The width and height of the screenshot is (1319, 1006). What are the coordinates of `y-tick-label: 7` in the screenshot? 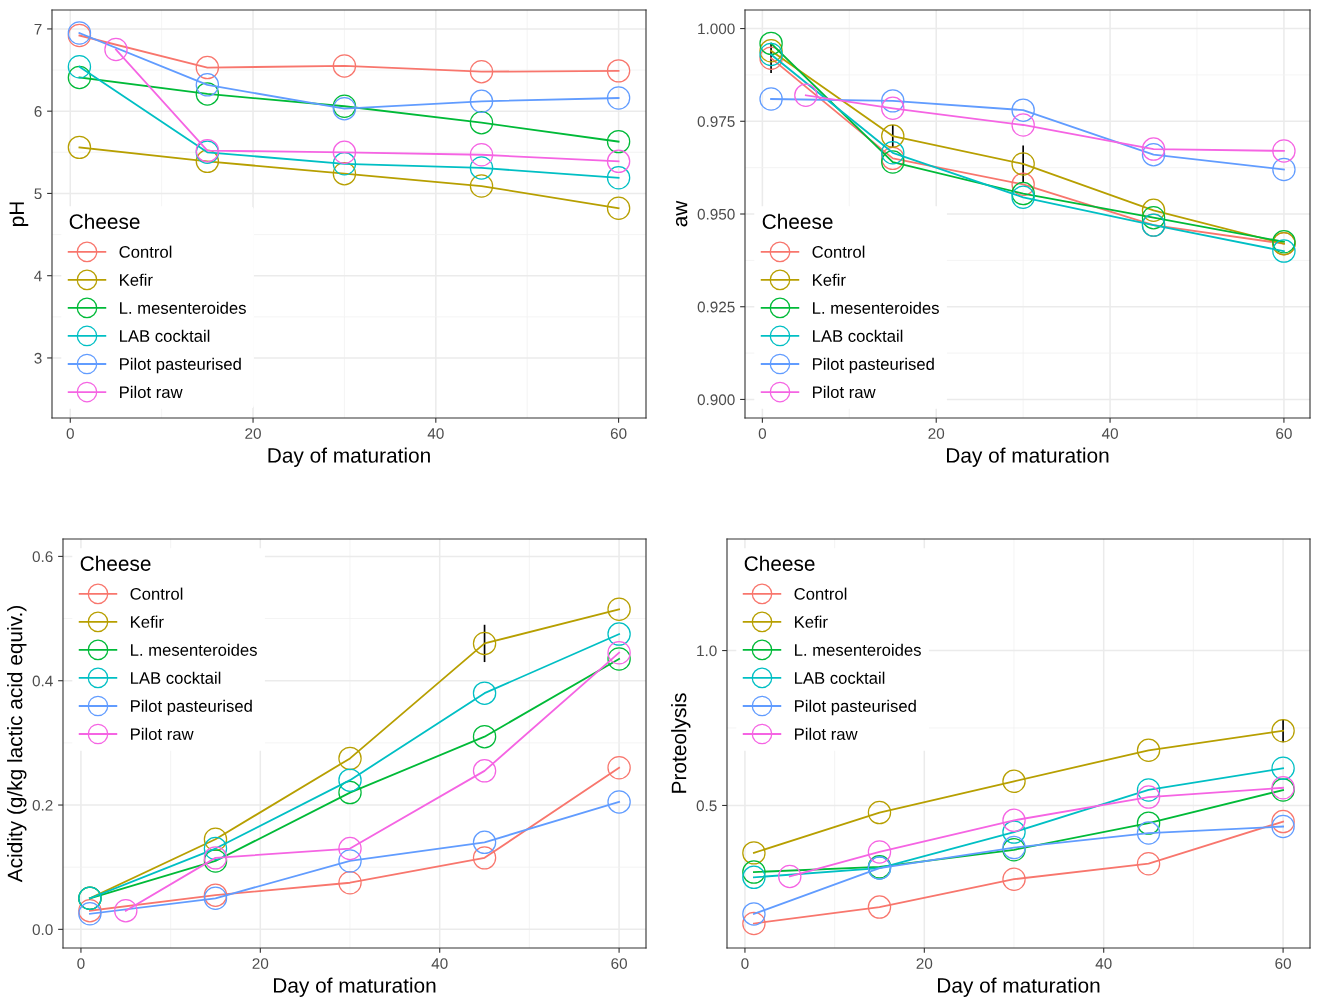 It's located at (38, 29).